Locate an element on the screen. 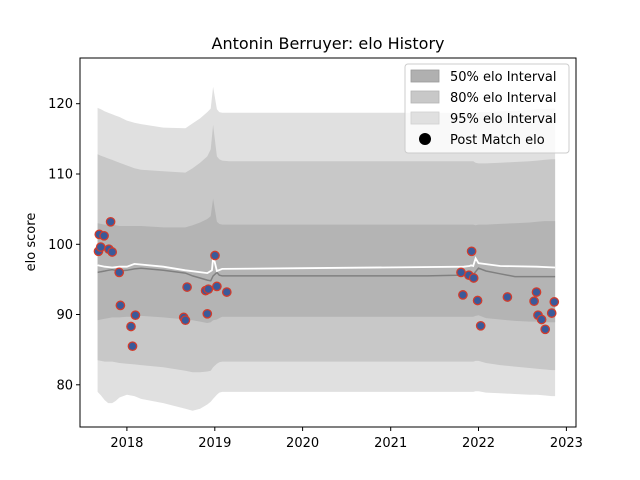 The width and height of the screenshot is (640, 480). legend-frame is located at coordinates (487, 108).